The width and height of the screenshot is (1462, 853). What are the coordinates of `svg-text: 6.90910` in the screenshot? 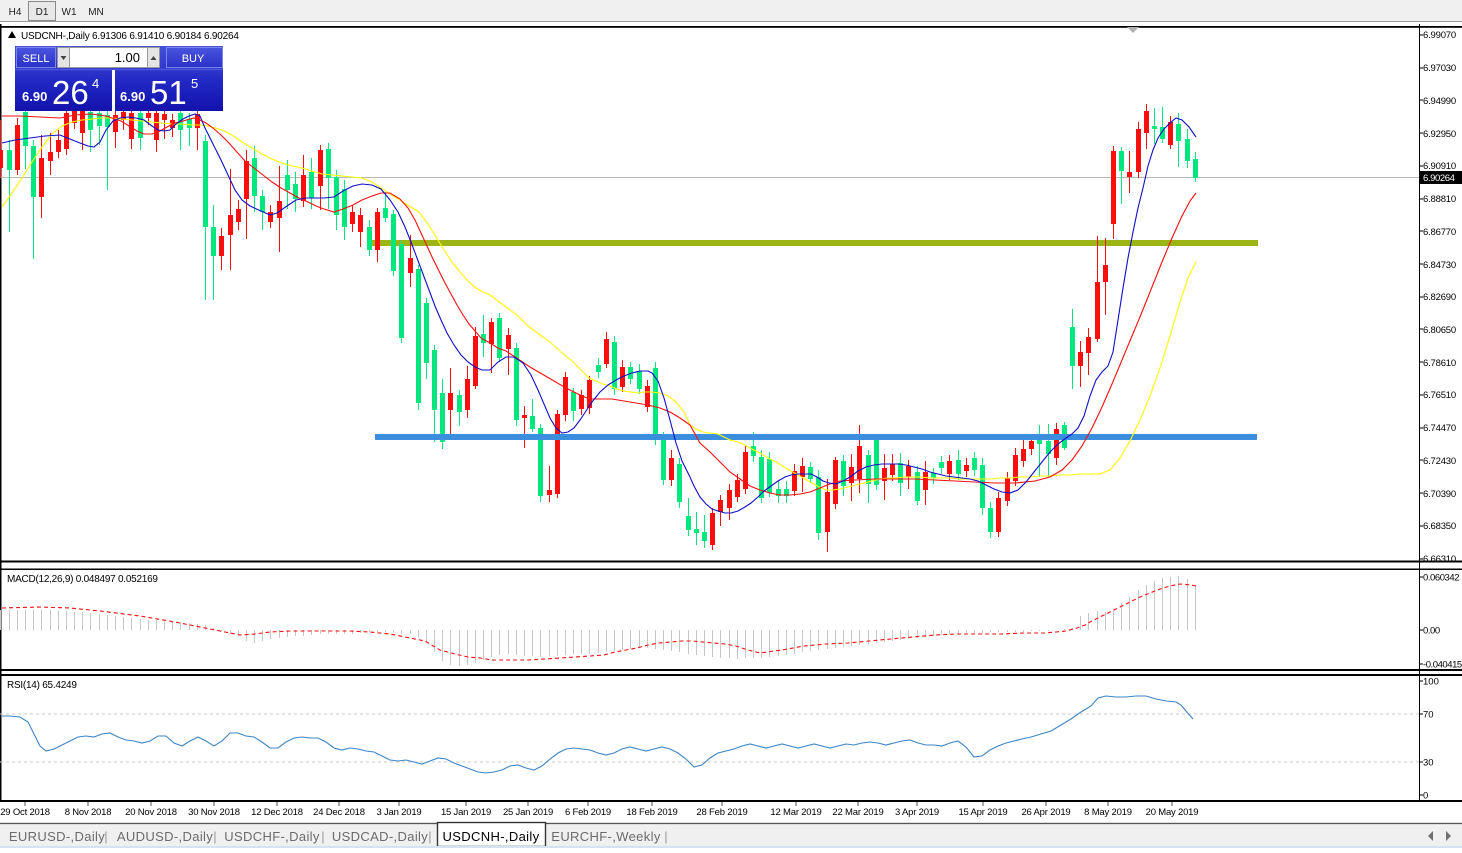 It's located at (1439, 166).